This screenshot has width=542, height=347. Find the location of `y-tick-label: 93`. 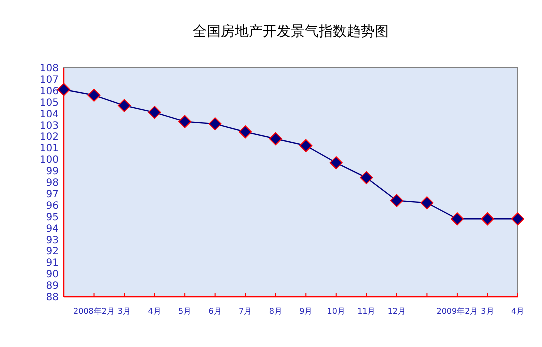

y-tick-label: 93 is located at coordinates (52, 240).